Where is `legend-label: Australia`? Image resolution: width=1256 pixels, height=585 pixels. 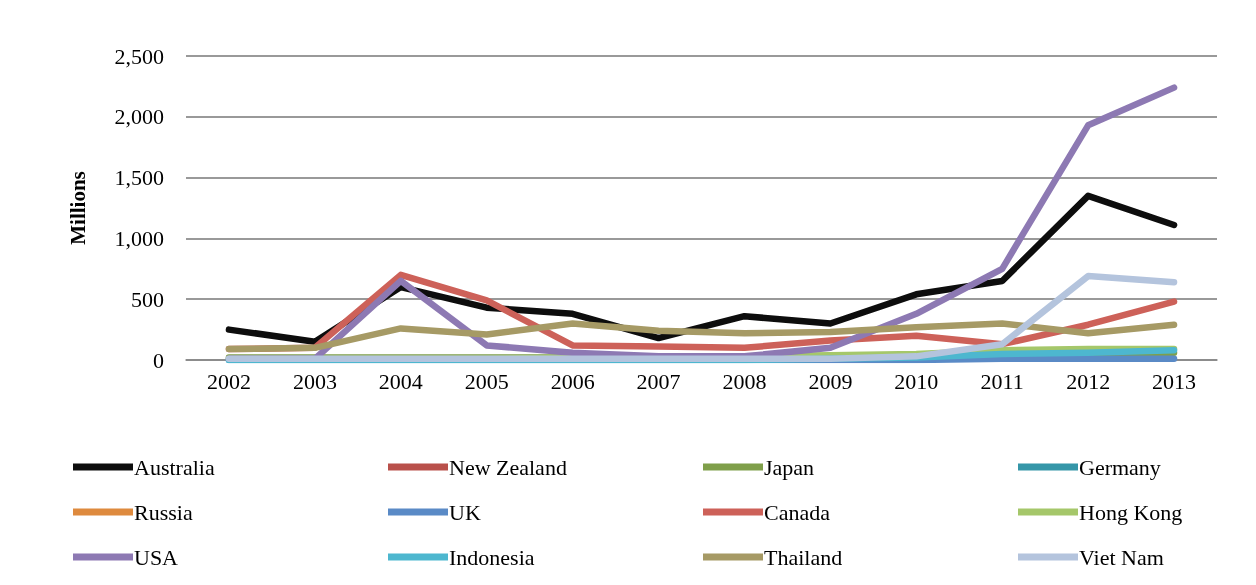 legend-label: Australia is located at coordinates (174, 467).